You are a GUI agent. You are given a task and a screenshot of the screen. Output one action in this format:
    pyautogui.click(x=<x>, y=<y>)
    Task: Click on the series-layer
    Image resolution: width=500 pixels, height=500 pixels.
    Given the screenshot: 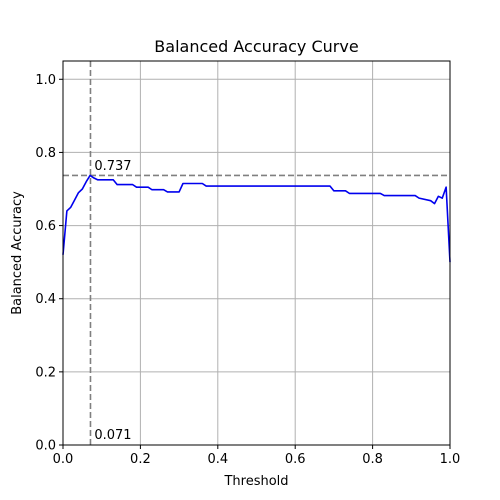 What is the action you would take?
    pyautogui.click(x=256, y=218)
    